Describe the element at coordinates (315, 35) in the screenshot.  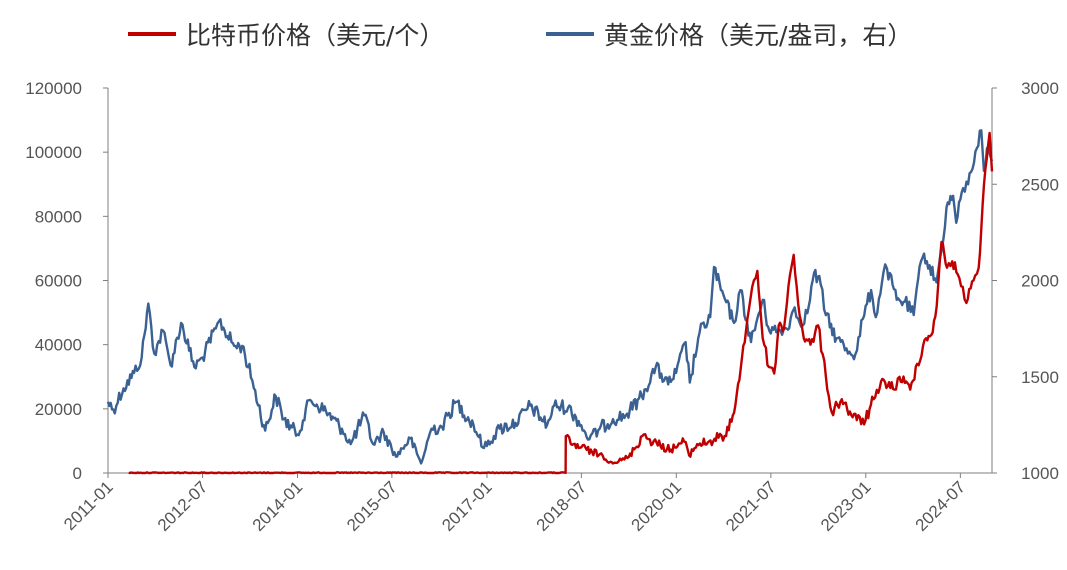
I see `legend-label-btc: 比特币价格（美元/个）` at that location.